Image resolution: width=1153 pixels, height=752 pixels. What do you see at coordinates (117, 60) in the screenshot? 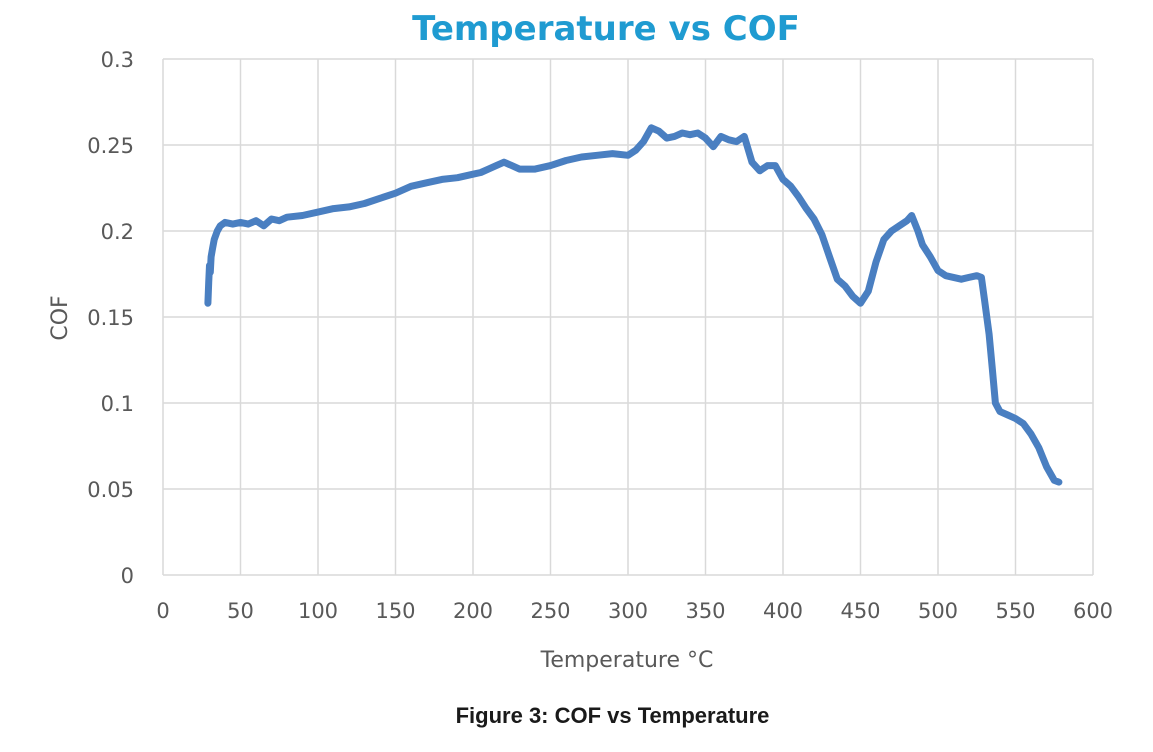
I see `y-tick-label: 0.3` at bounding box center [117, 60].